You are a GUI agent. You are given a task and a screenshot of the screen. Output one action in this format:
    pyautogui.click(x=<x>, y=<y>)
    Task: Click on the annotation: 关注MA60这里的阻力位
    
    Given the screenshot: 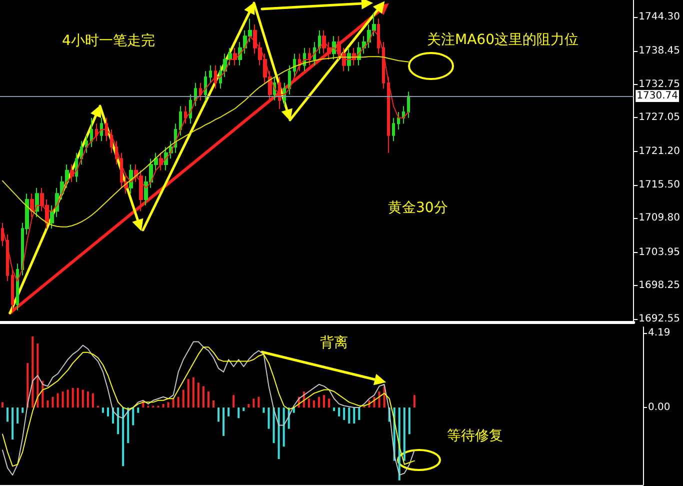 What is the action you would take?
    pyautogui.click(x=502, y=40)
    